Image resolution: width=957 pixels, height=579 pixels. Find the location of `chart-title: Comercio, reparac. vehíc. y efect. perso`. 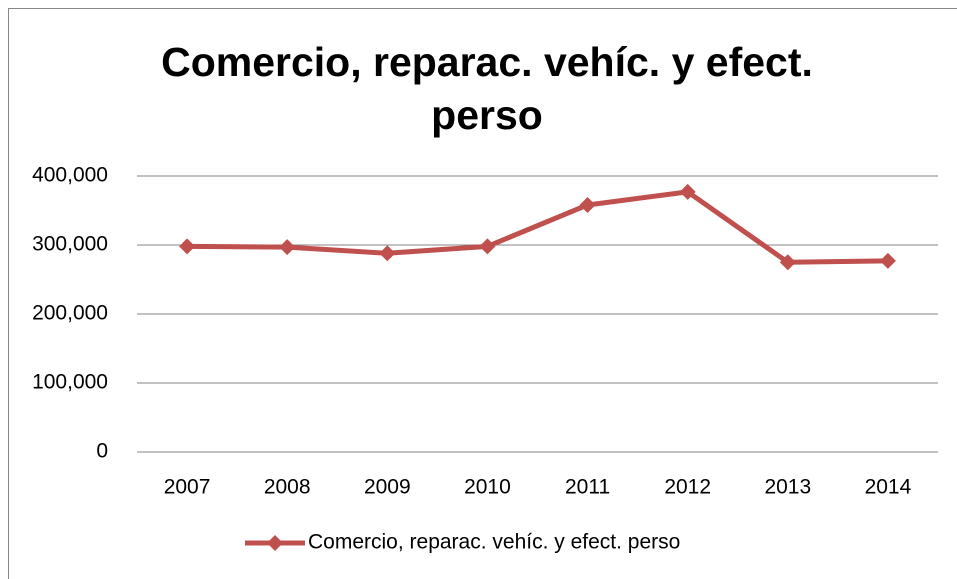

chart-title: Comercio, reparac. vehíc. y efect. perso is located at coordinates (487, 88).